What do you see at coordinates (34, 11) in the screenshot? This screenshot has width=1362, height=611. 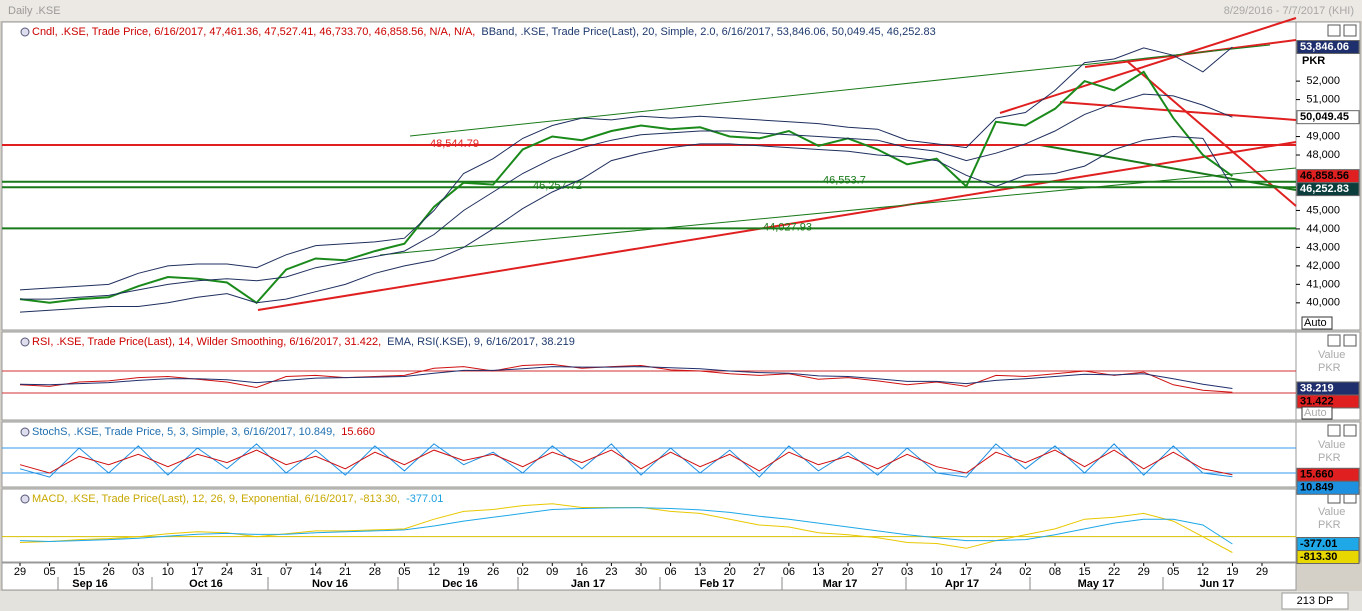 I see `window-title: Daily .KSE` at bounding box center [34, 11].